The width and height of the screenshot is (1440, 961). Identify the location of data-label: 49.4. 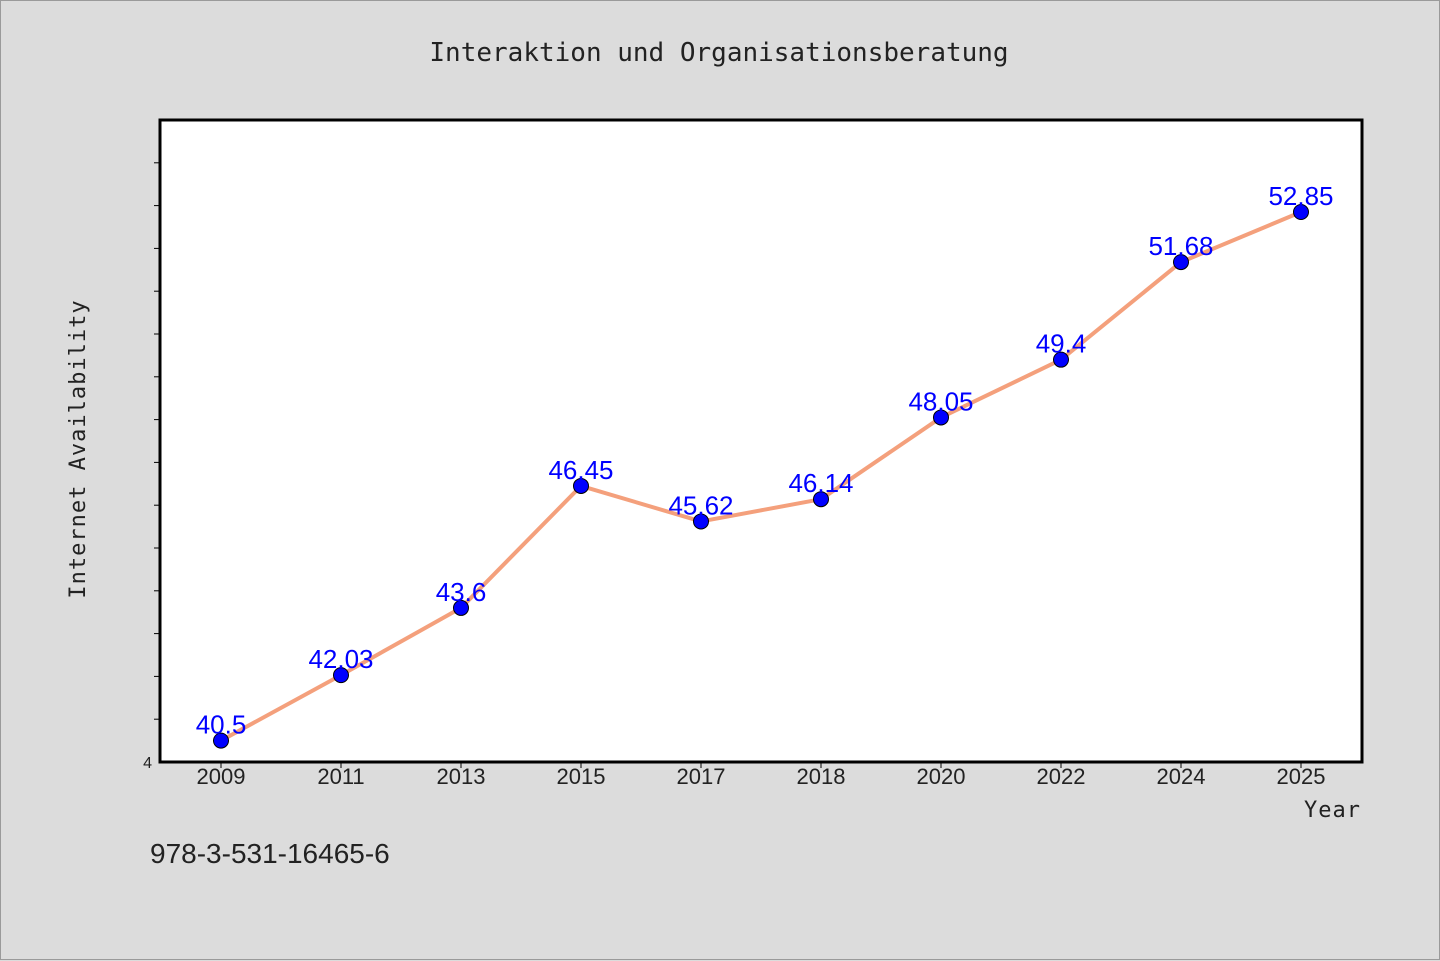
(1061, 344).